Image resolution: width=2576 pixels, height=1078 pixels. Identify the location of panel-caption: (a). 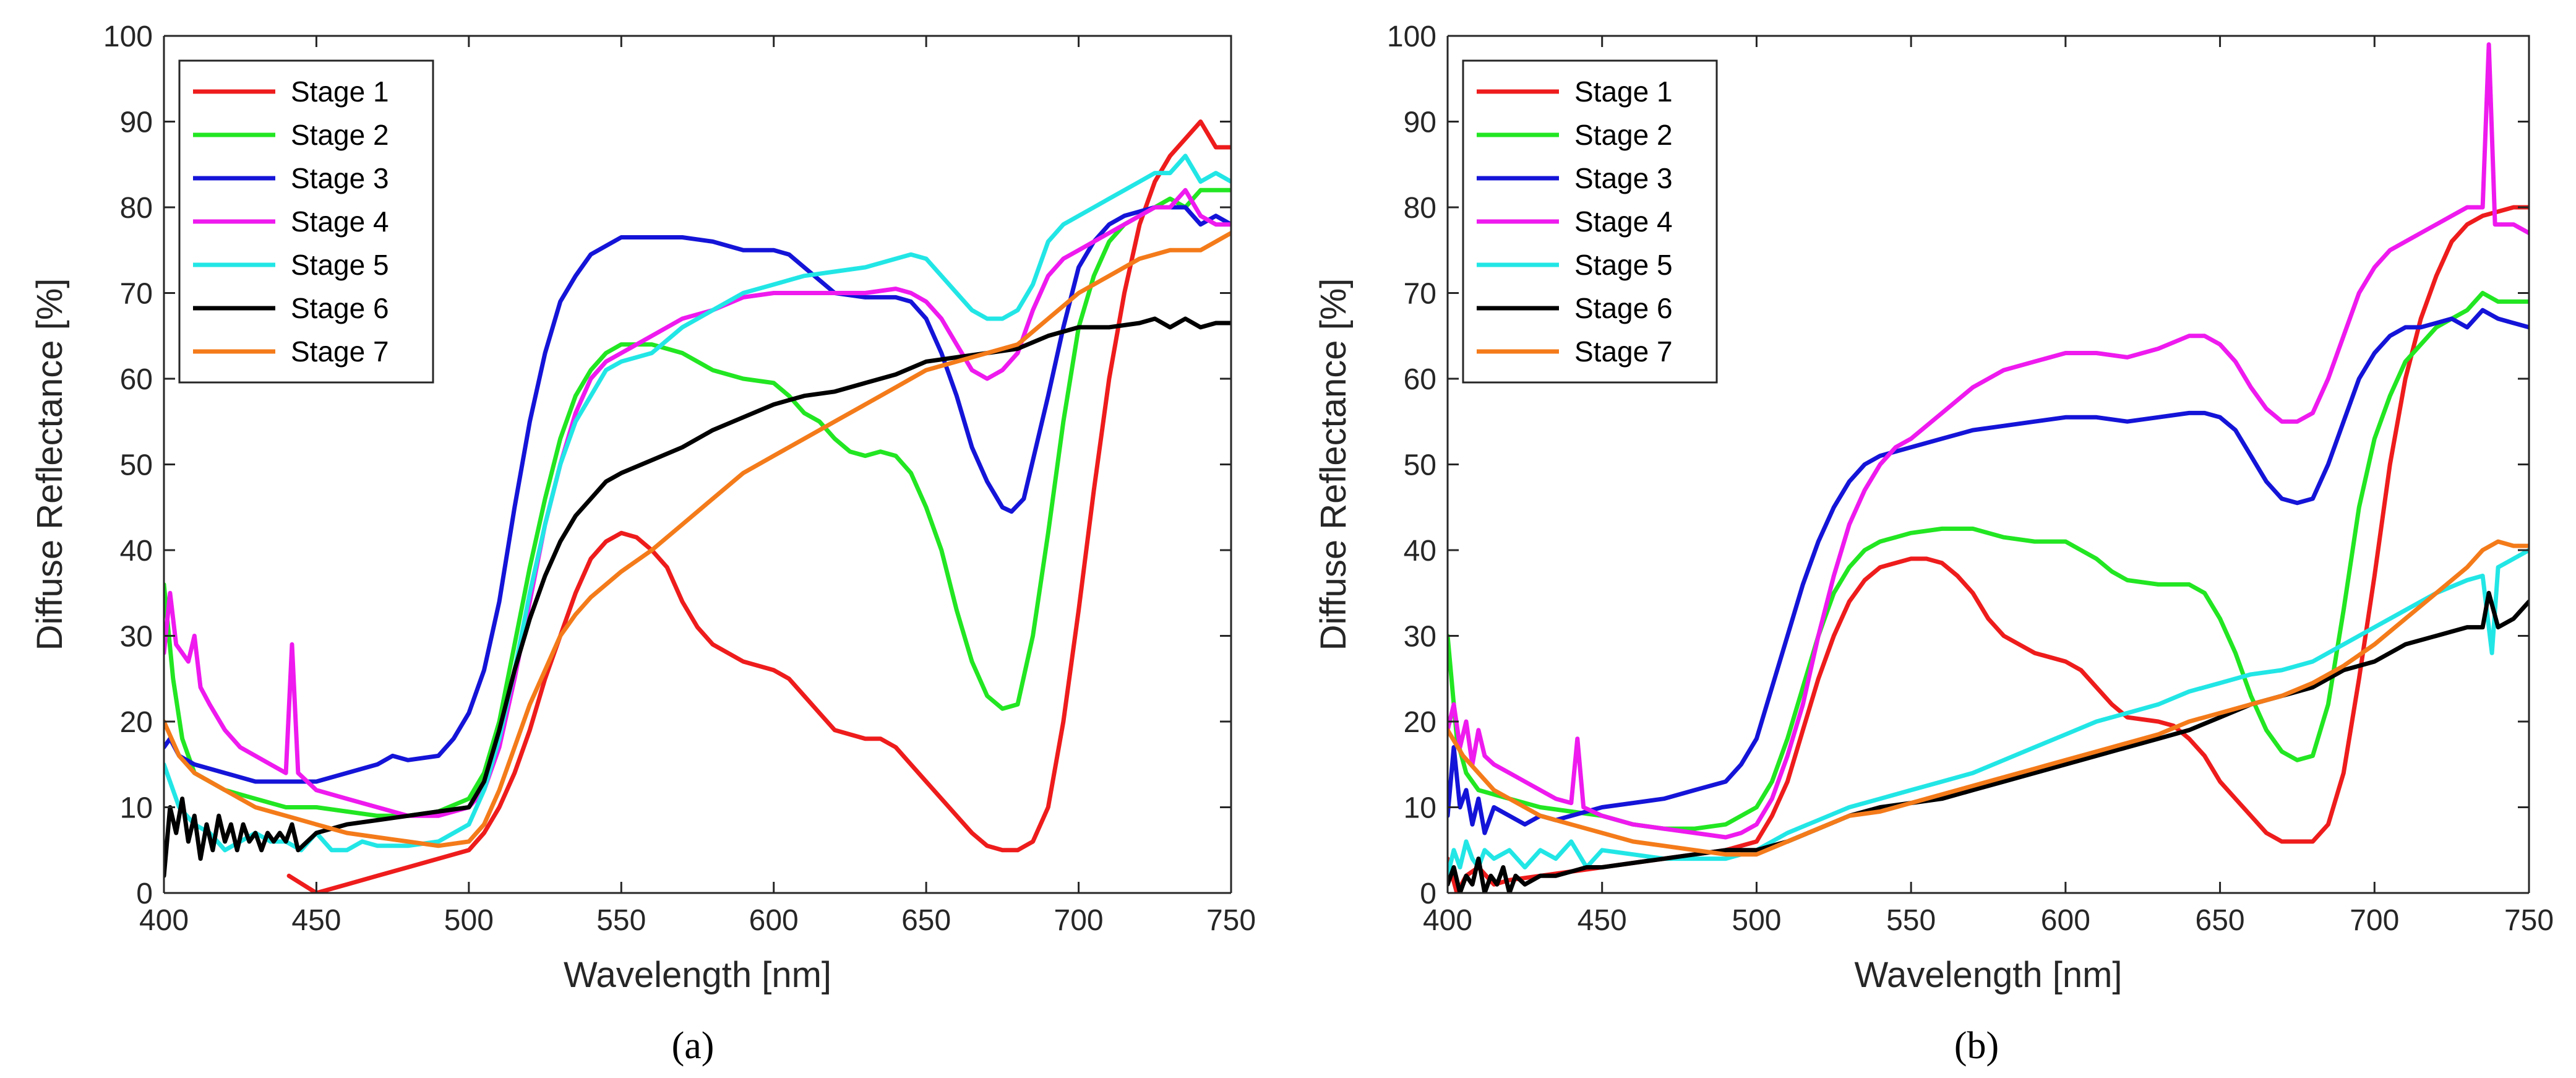
(693, 1046).